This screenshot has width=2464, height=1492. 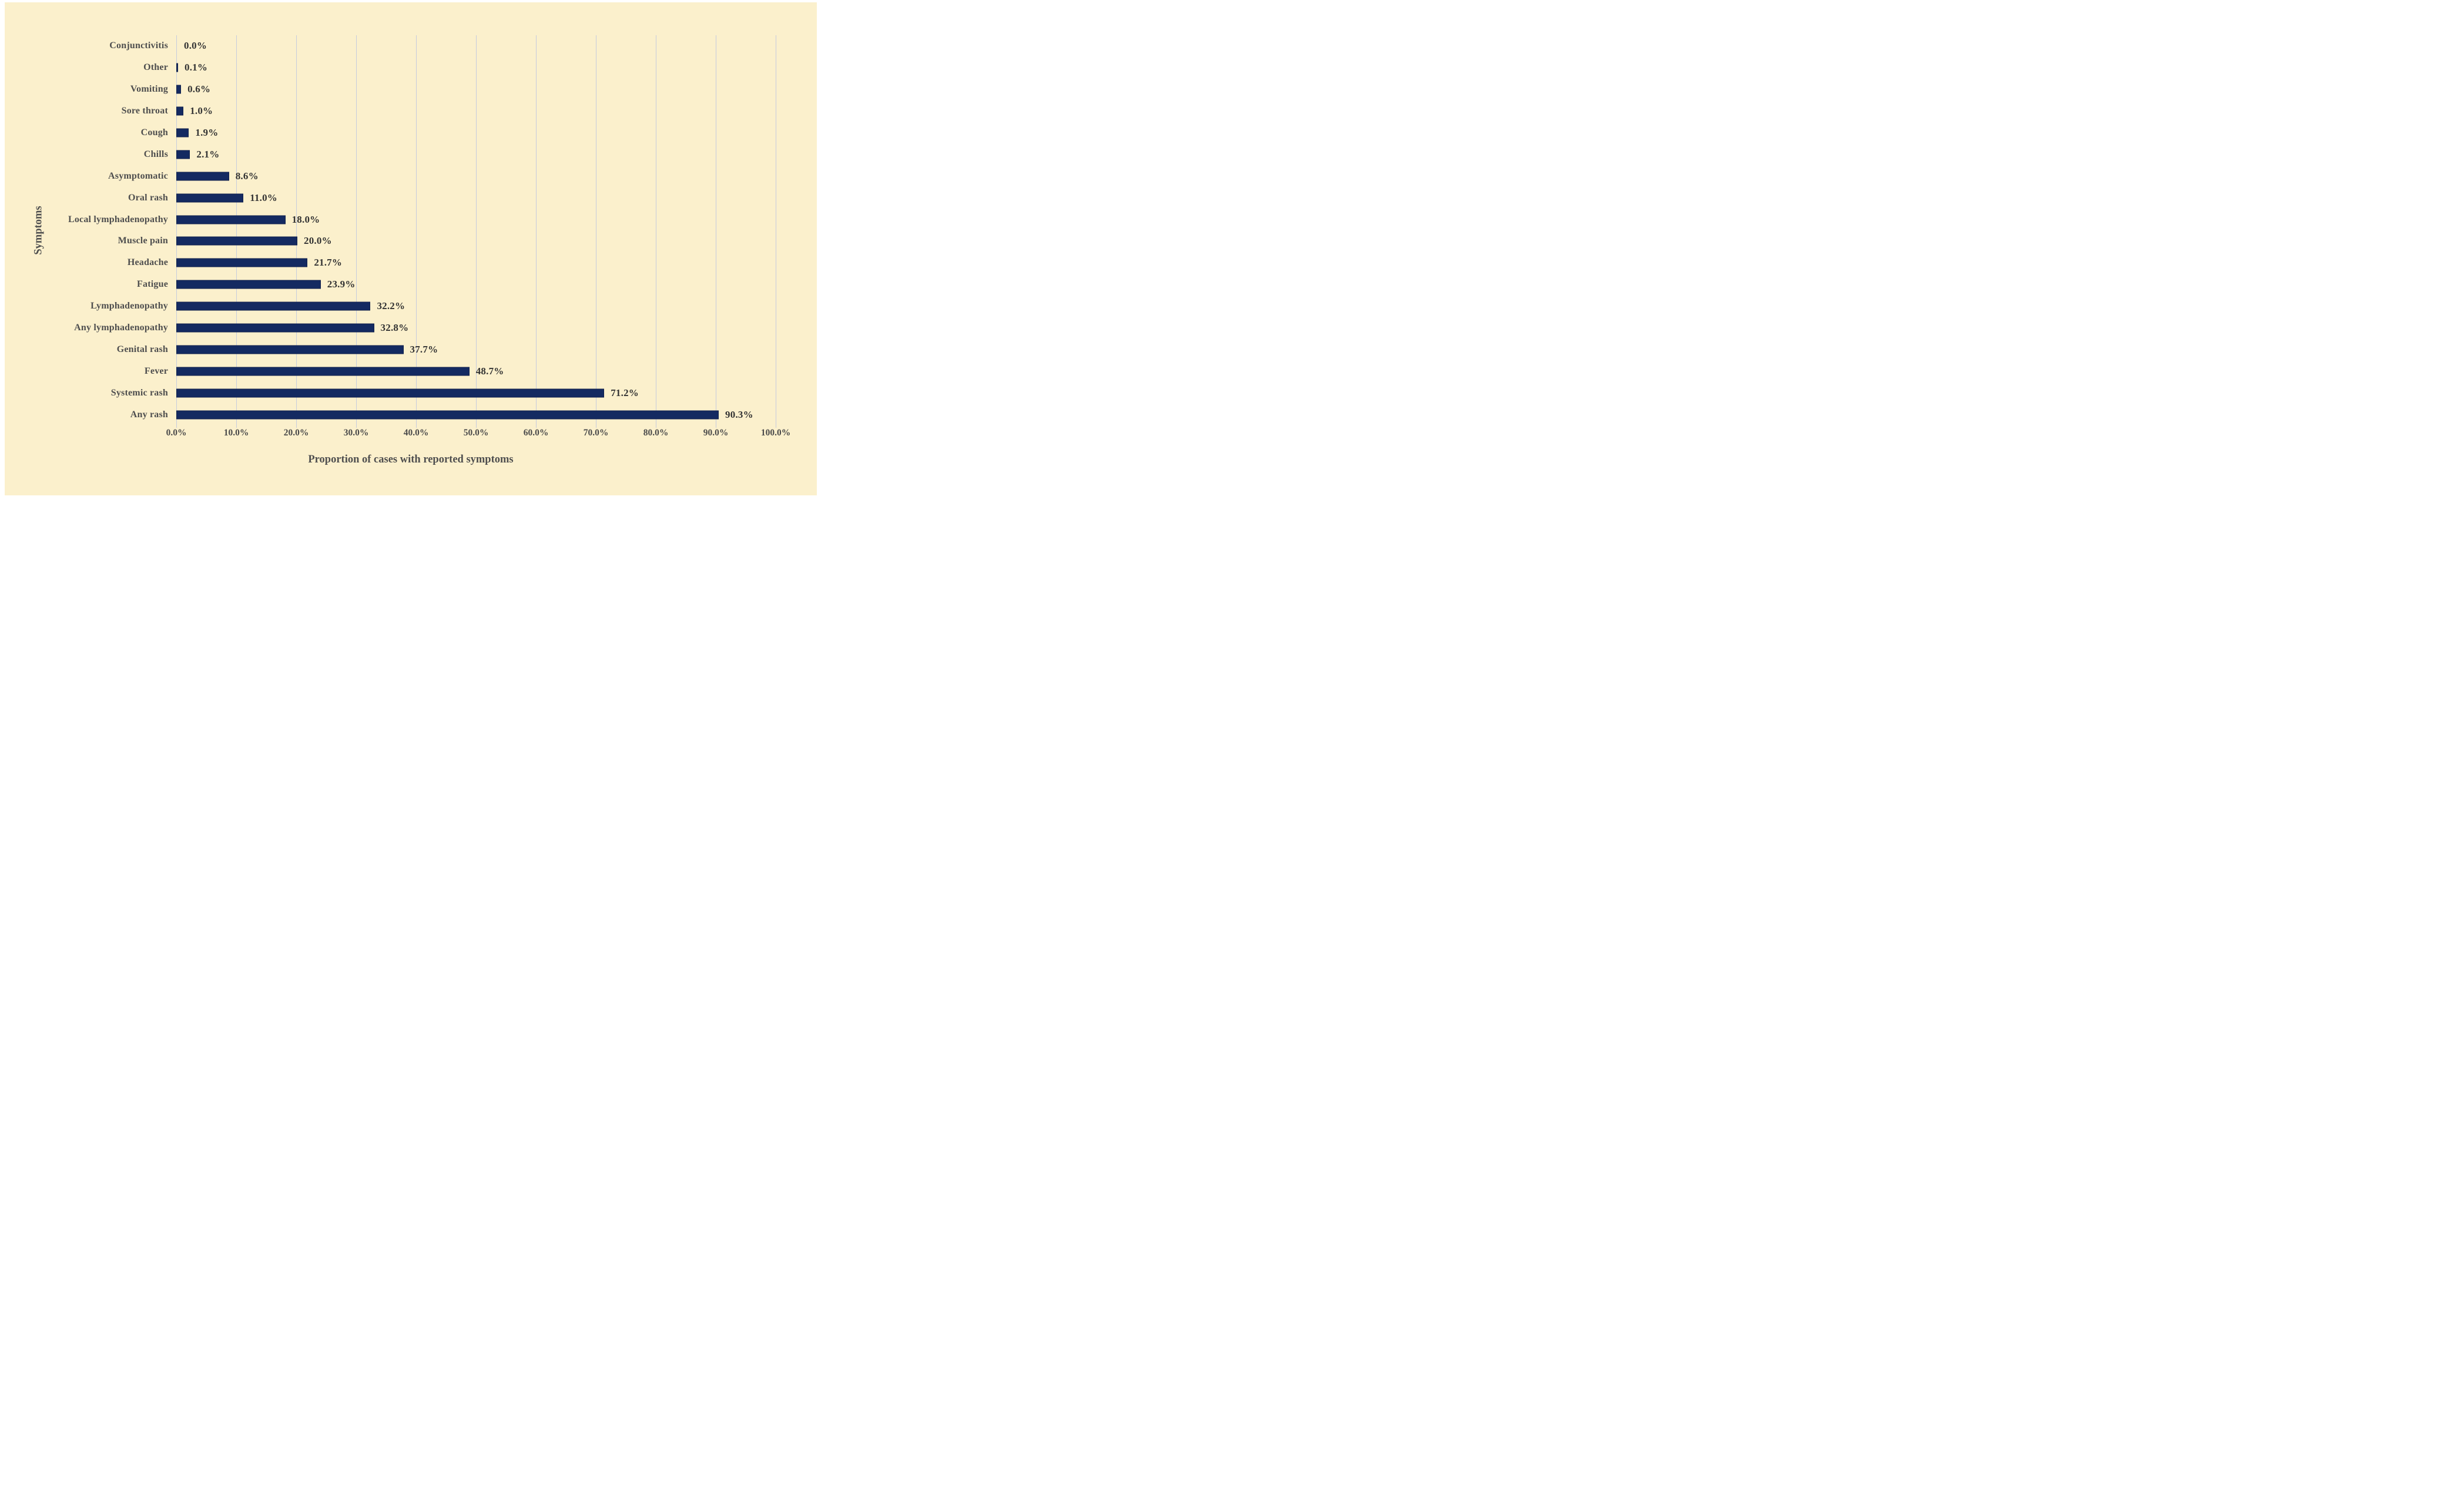 I want to click on bar-row: Fatigue 23.9%, so click(x=456, y=285).